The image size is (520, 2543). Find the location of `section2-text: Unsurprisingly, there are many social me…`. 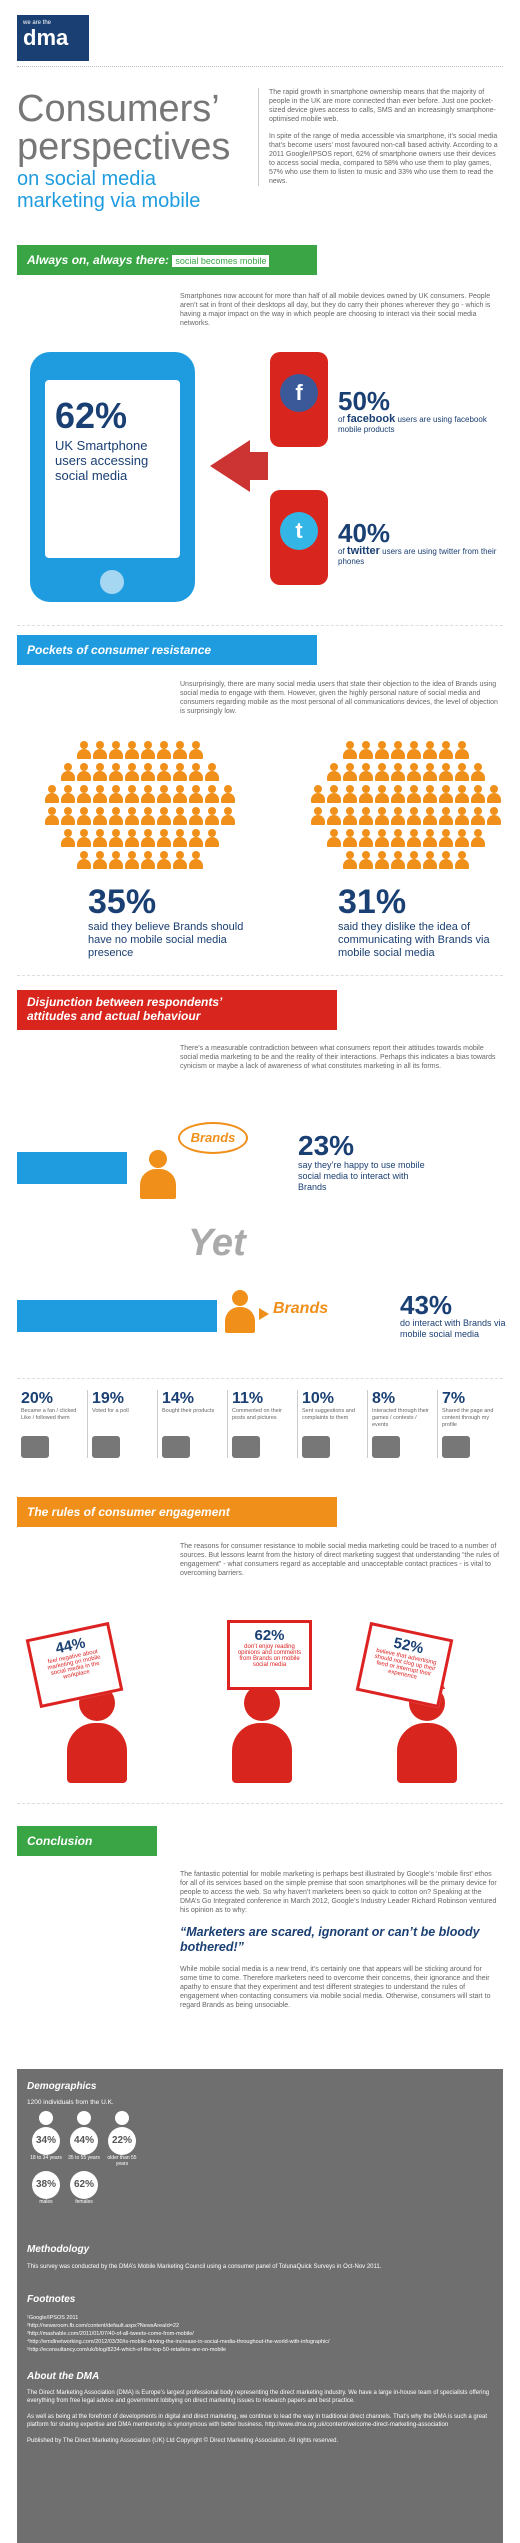

section2-text: Unsurprisingly, there are many social me… is located at coordinates (339, 698).